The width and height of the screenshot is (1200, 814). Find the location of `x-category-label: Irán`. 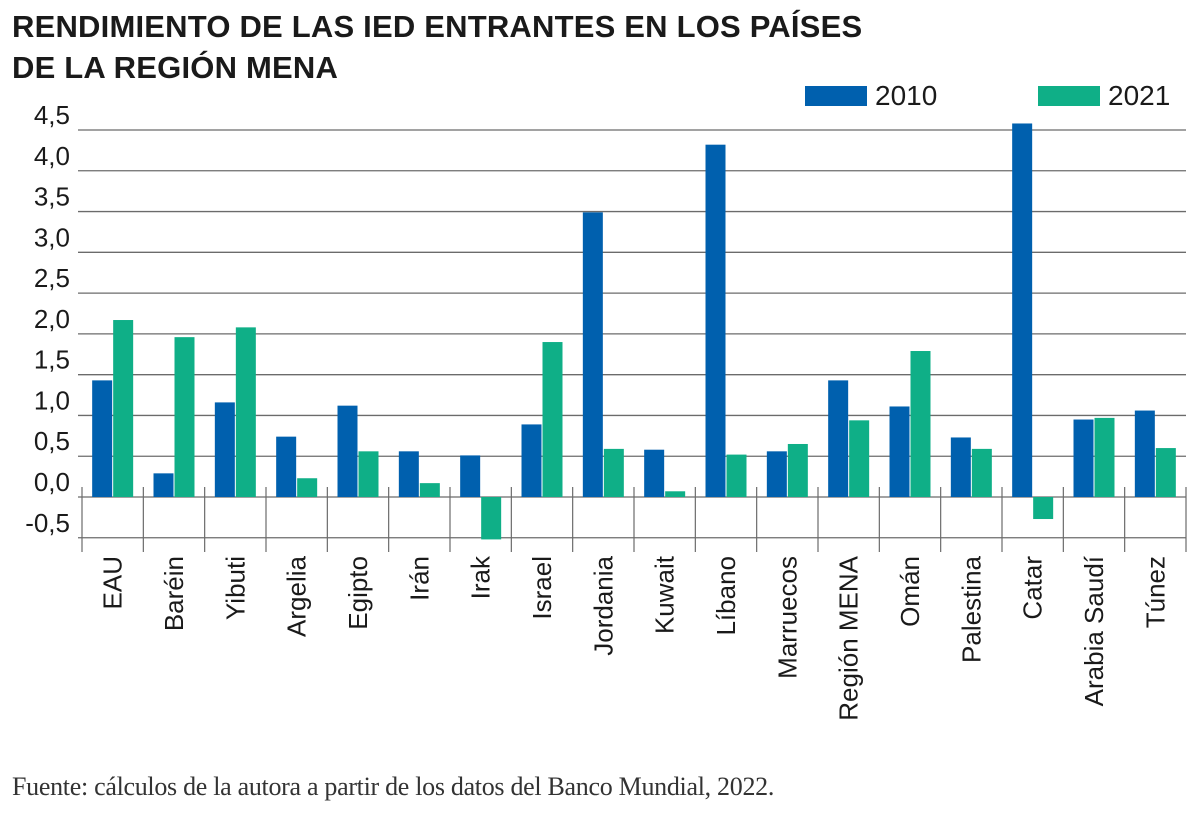

x-category-label: Irán is located at coordinates (419, 578).